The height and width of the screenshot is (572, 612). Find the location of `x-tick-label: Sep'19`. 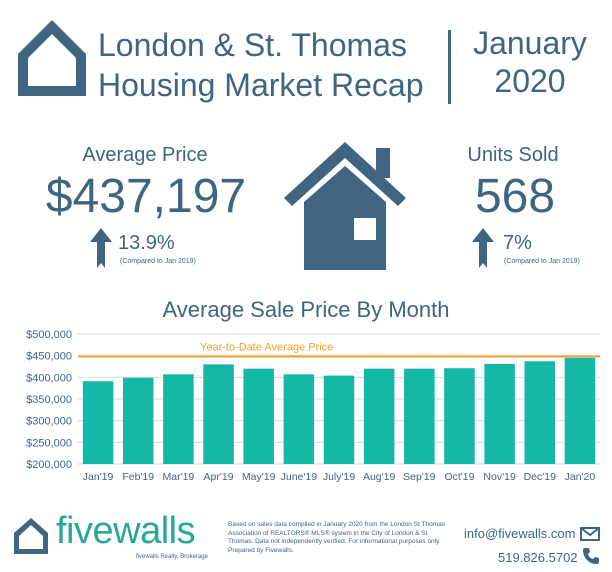

x-tick-label: Sep'19 is located at coordinates (419, 477).